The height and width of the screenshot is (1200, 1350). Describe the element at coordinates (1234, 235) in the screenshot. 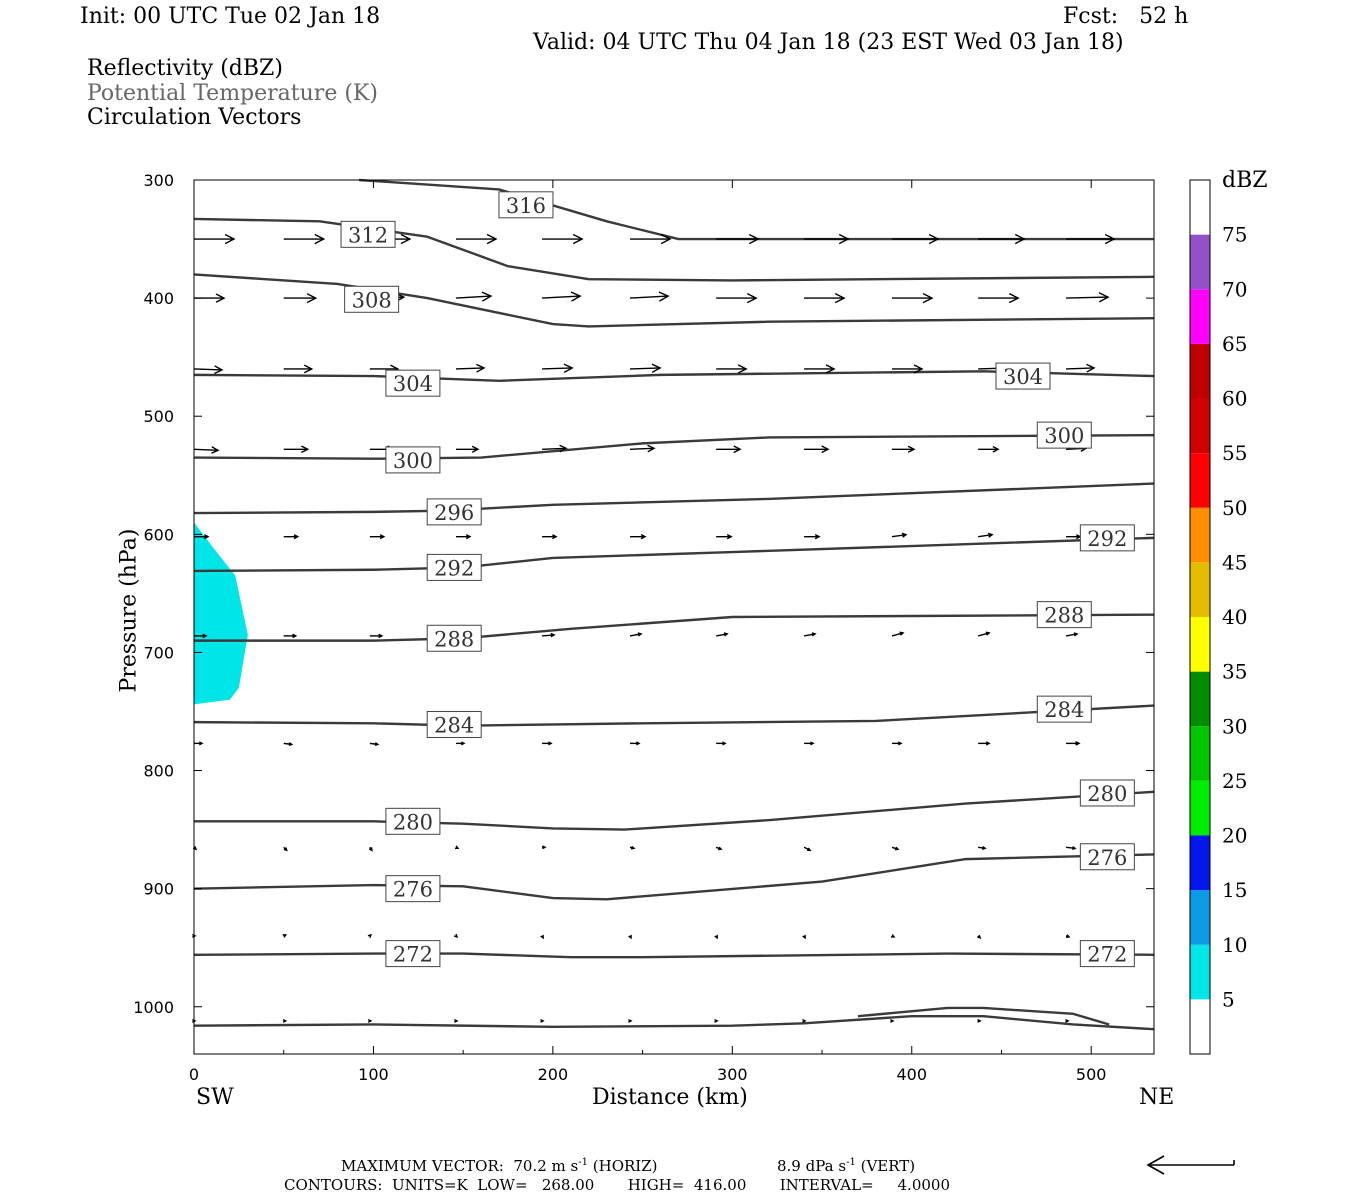

I see `colorbar-label: 75` at that location.